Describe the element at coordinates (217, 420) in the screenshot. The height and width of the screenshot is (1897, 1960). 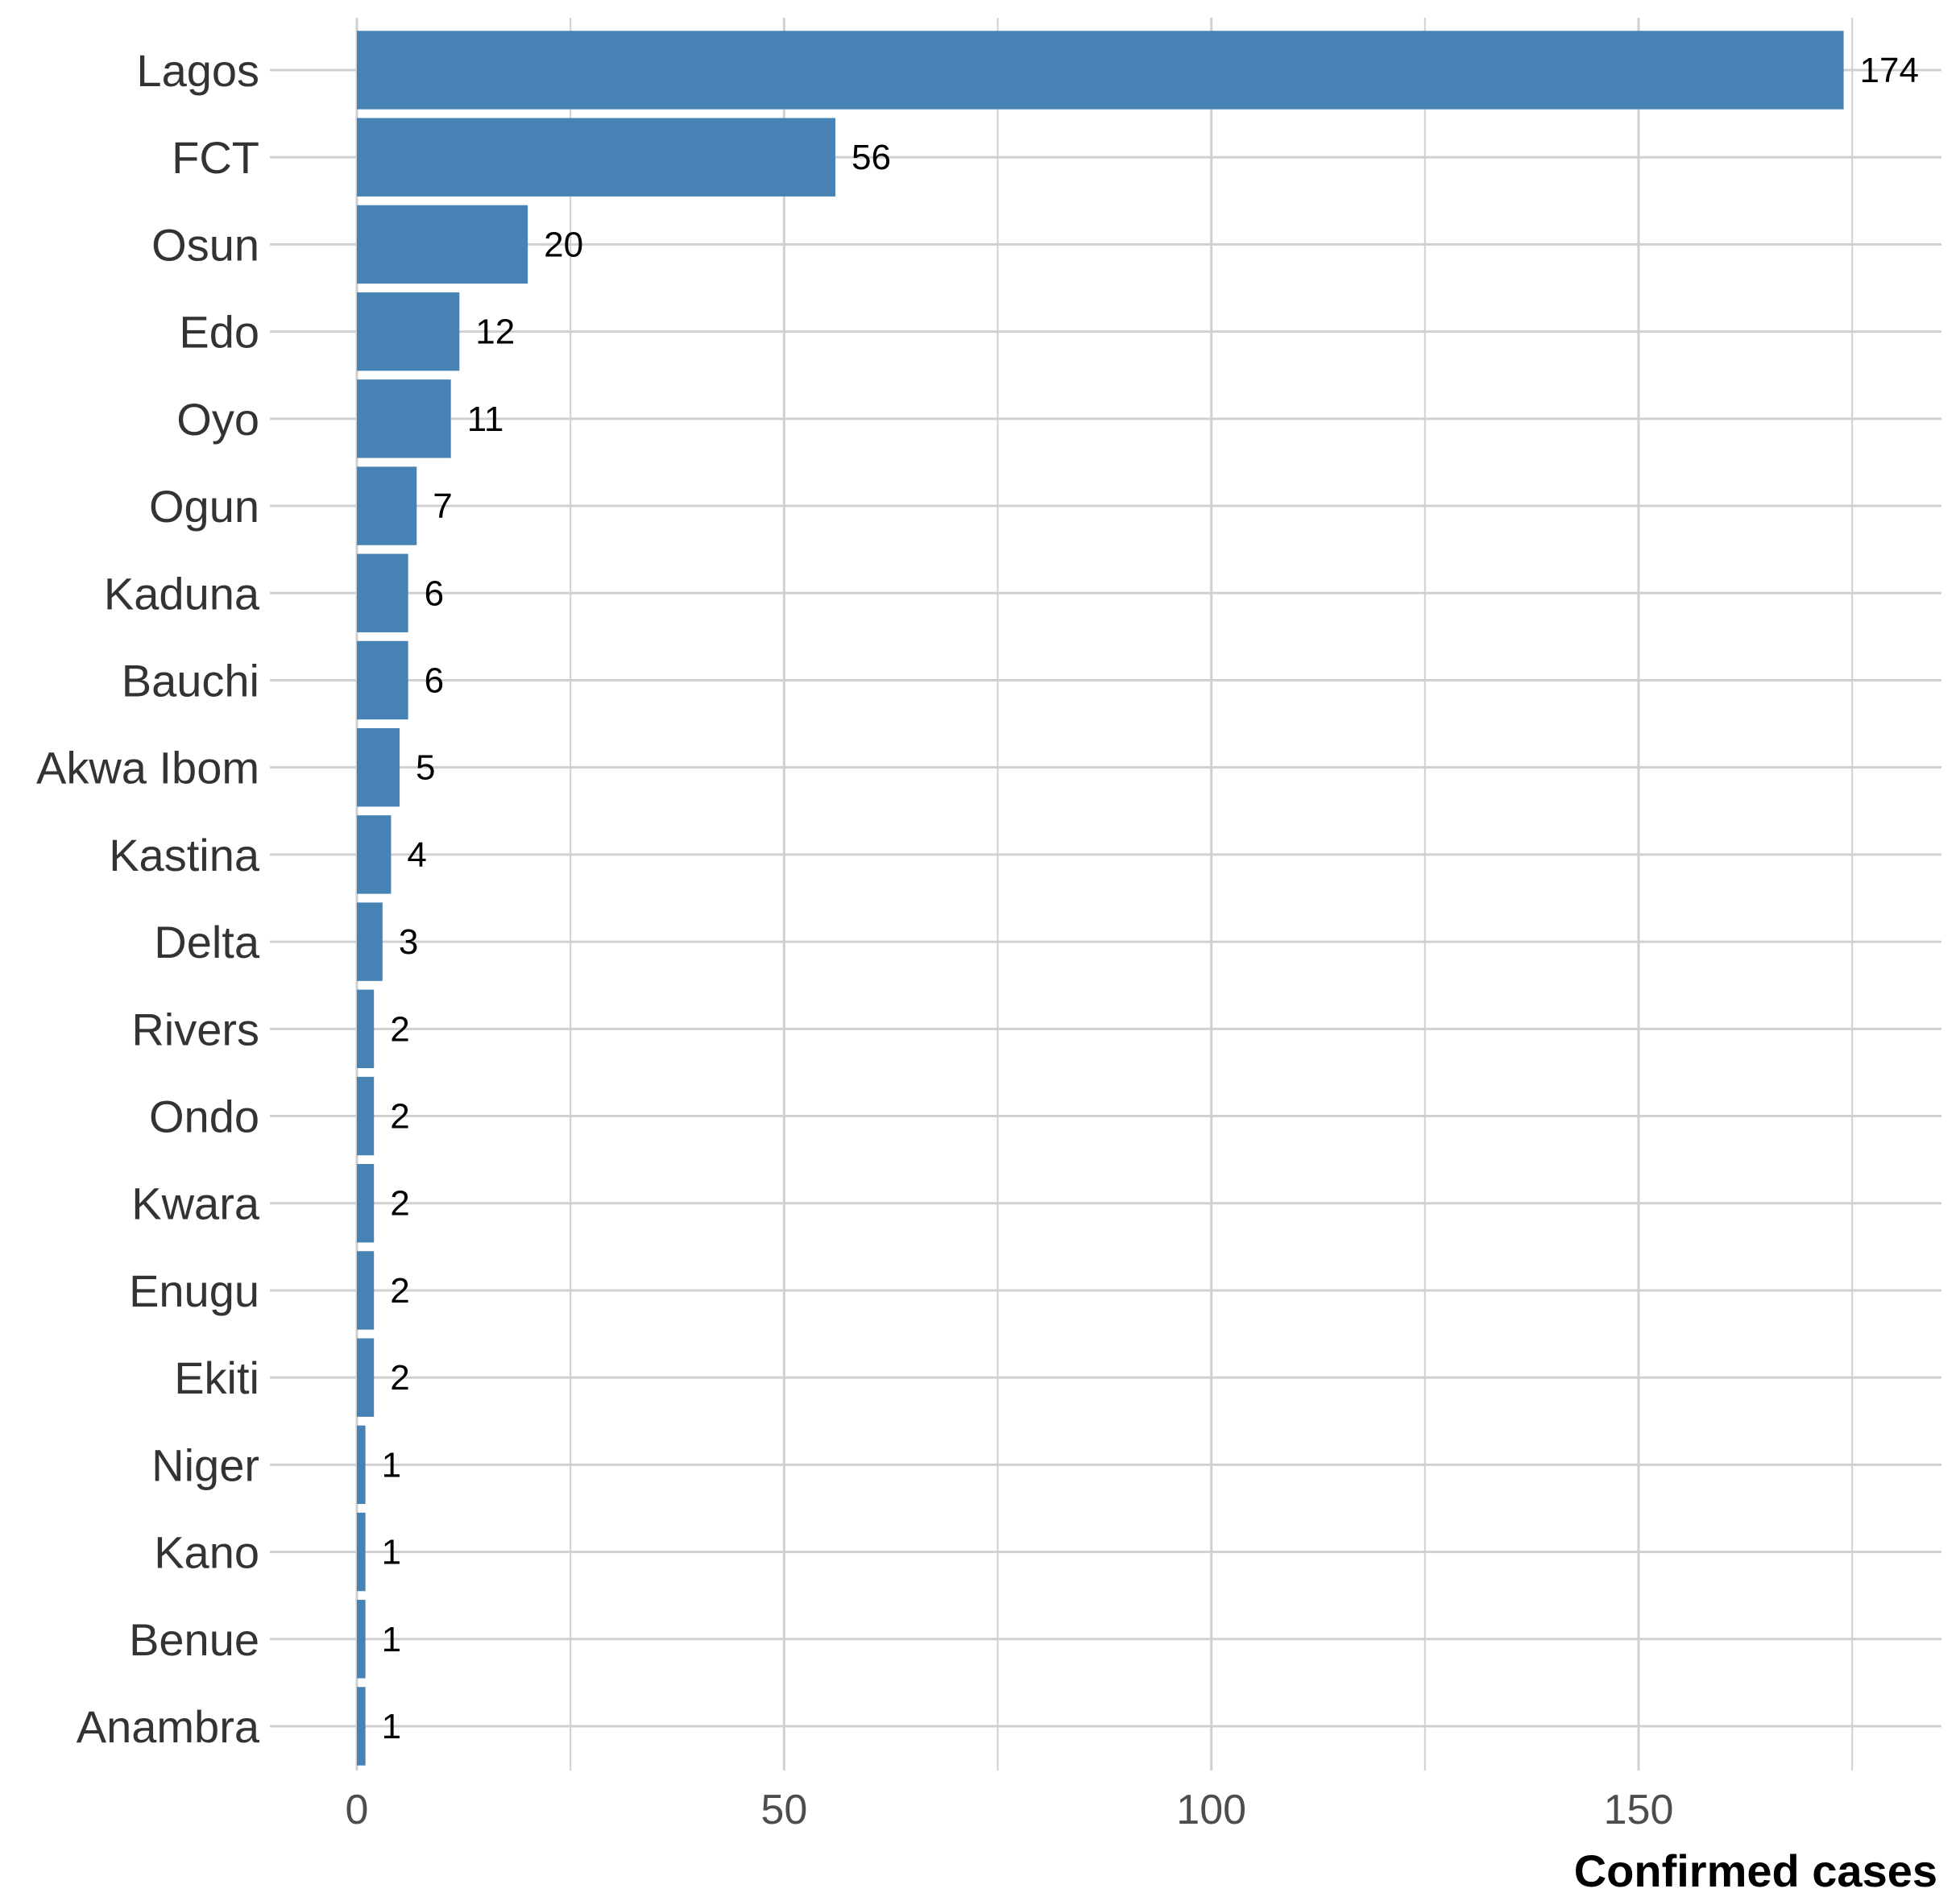
I see `y-tick-label: Oyo` at that location.